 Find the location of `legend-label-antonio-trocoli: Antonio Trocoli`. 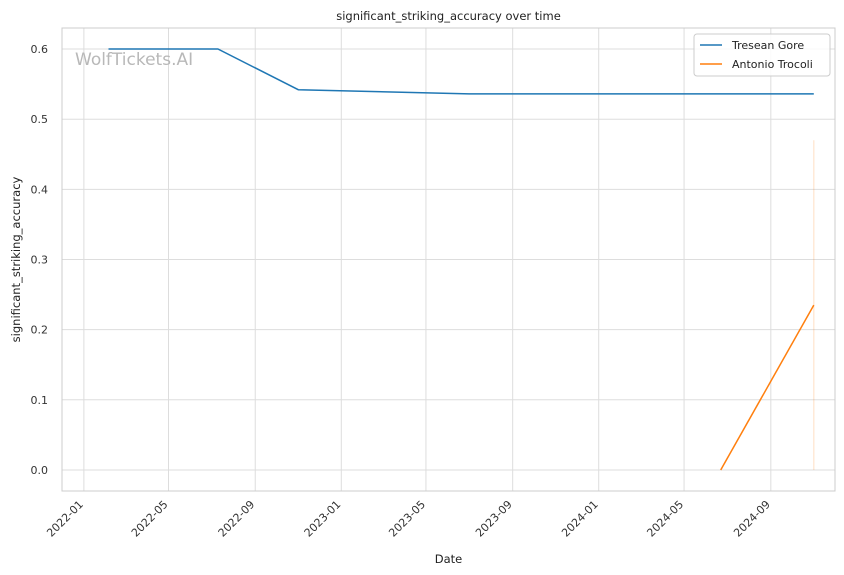

legend-label-antonio-trocoli: Antonio Trocoli is located at coordinates (772, 64).